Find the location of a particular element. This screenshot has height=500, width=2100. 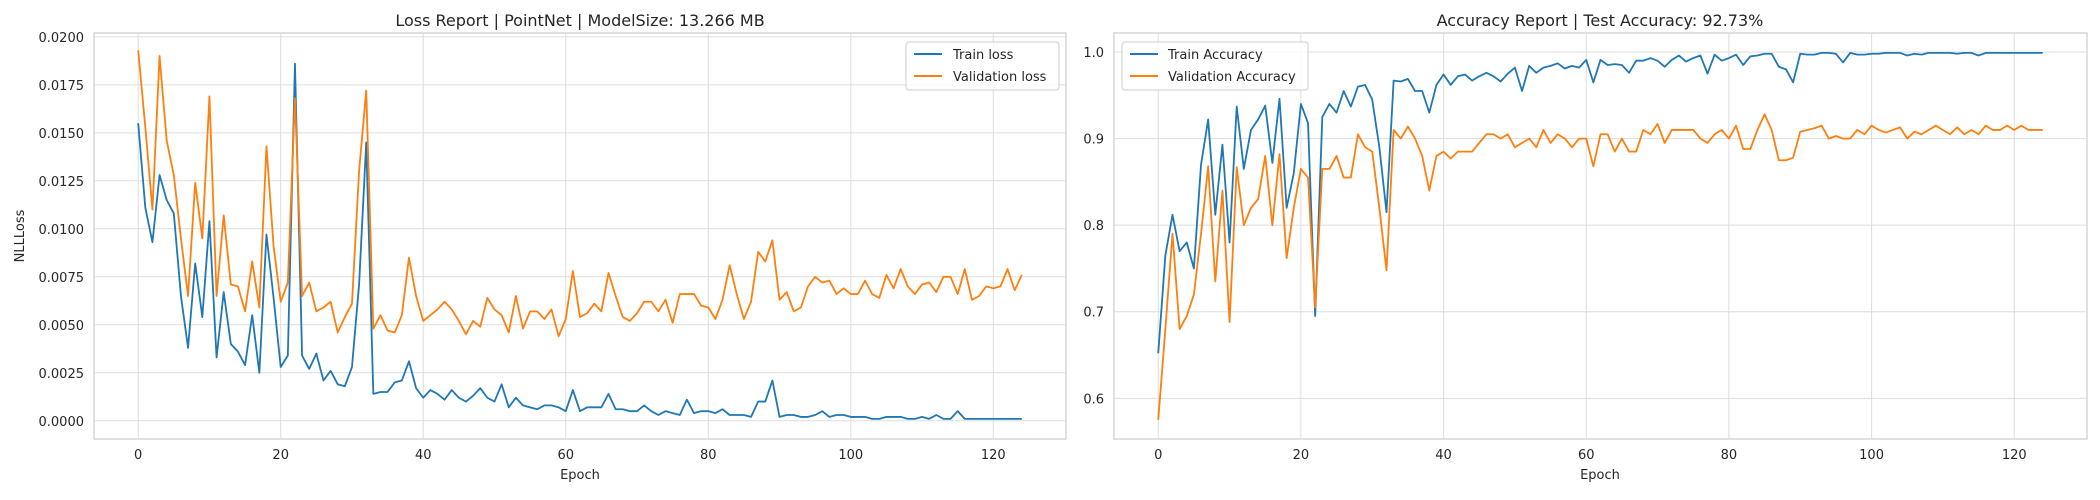

legend-box is located at coordinates (1215, 66).